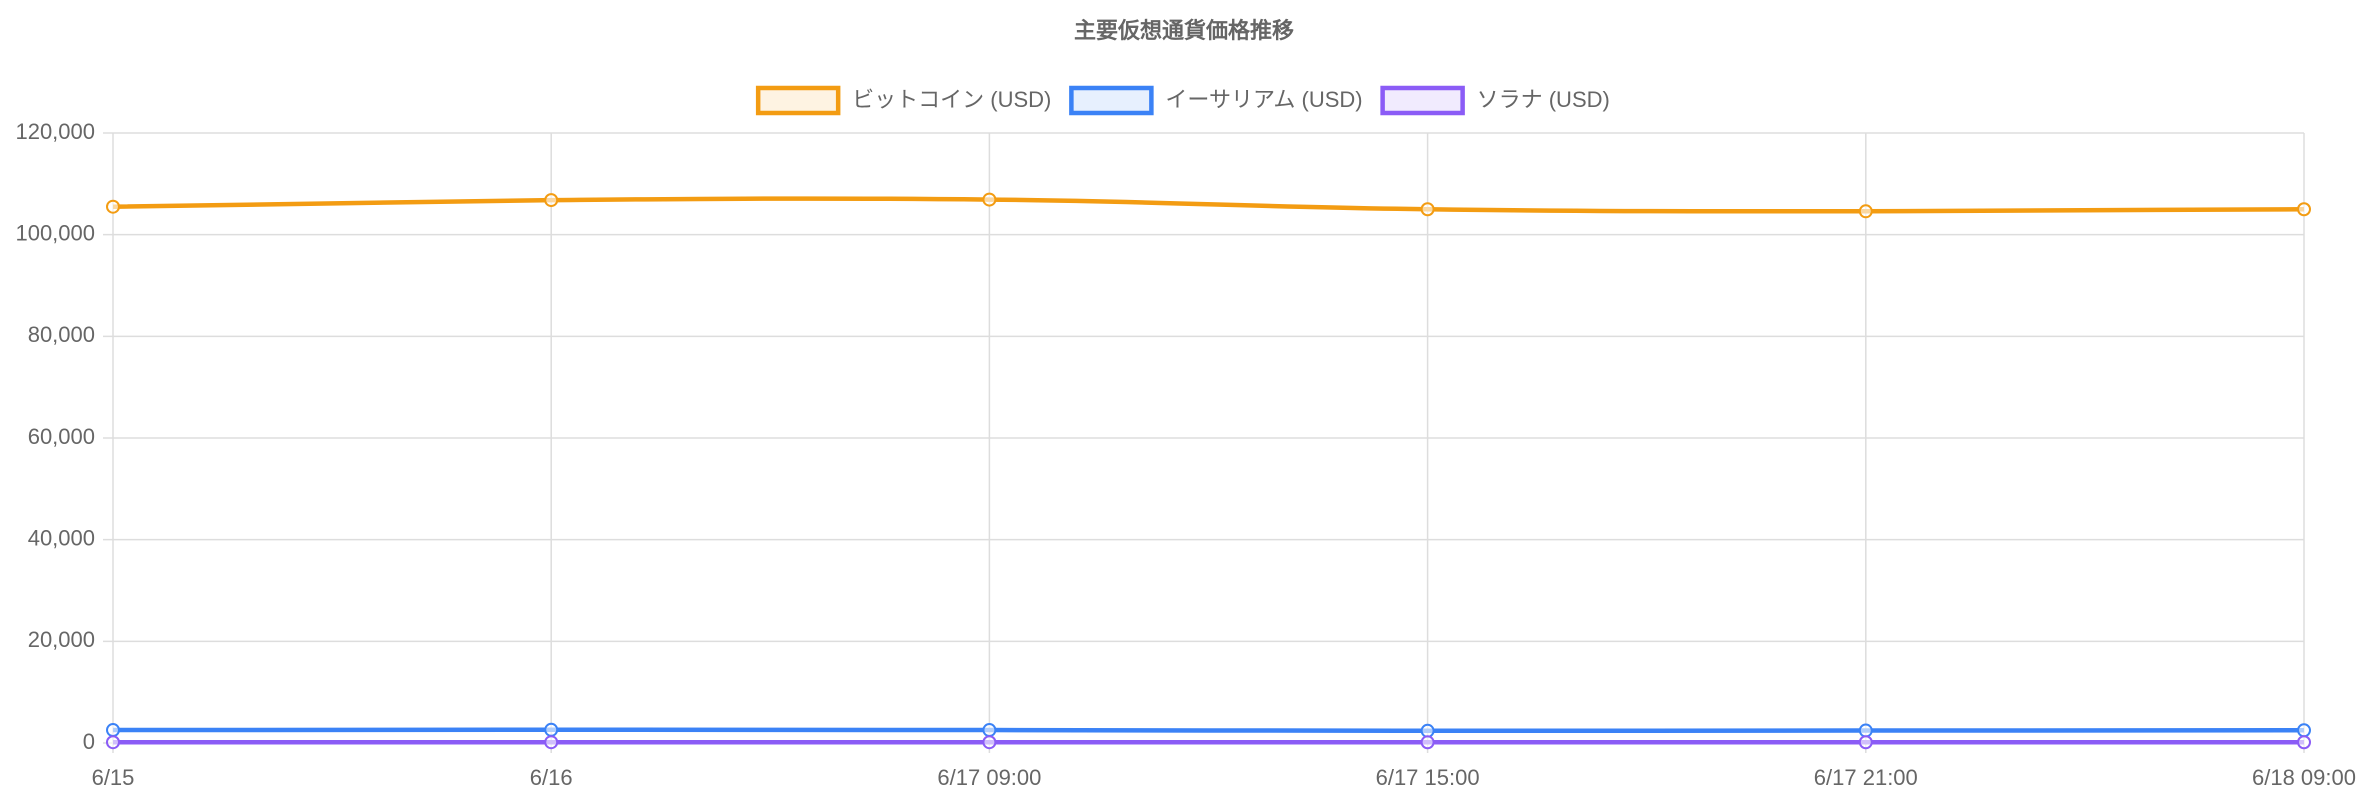  Describe the element at coordinates (61, 436) in the screenshot. I see `y-tick-label: 60,000` at that location.